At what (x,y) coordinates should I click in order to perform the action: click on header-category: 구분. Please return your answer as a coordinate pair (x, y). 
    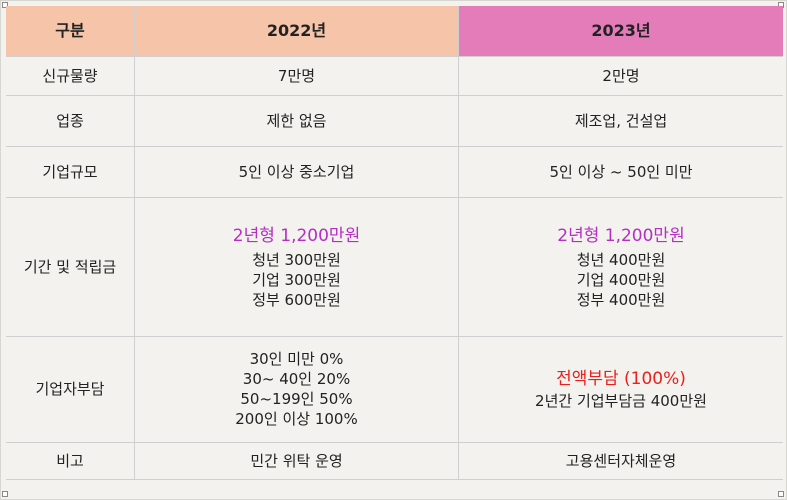
    Looking at the image, I should click on (70, 31).